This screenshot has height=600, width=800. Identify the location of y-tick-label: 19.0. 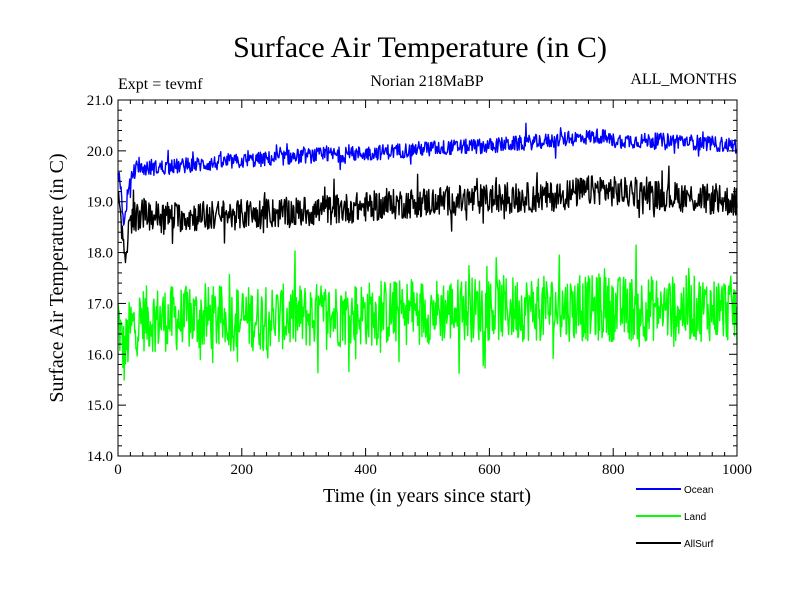
(100, 203).